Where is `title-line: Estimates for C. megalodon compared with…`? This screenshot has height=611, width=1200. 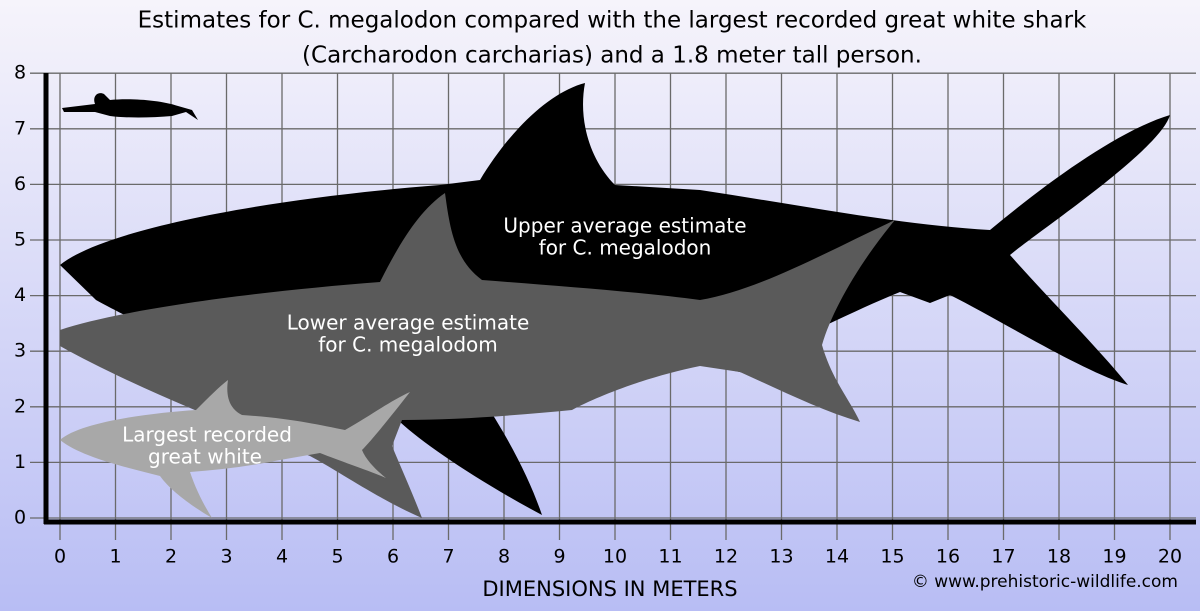
title-line: Estimates for C. megalodon compared with… is located at coordinates (612, 21).